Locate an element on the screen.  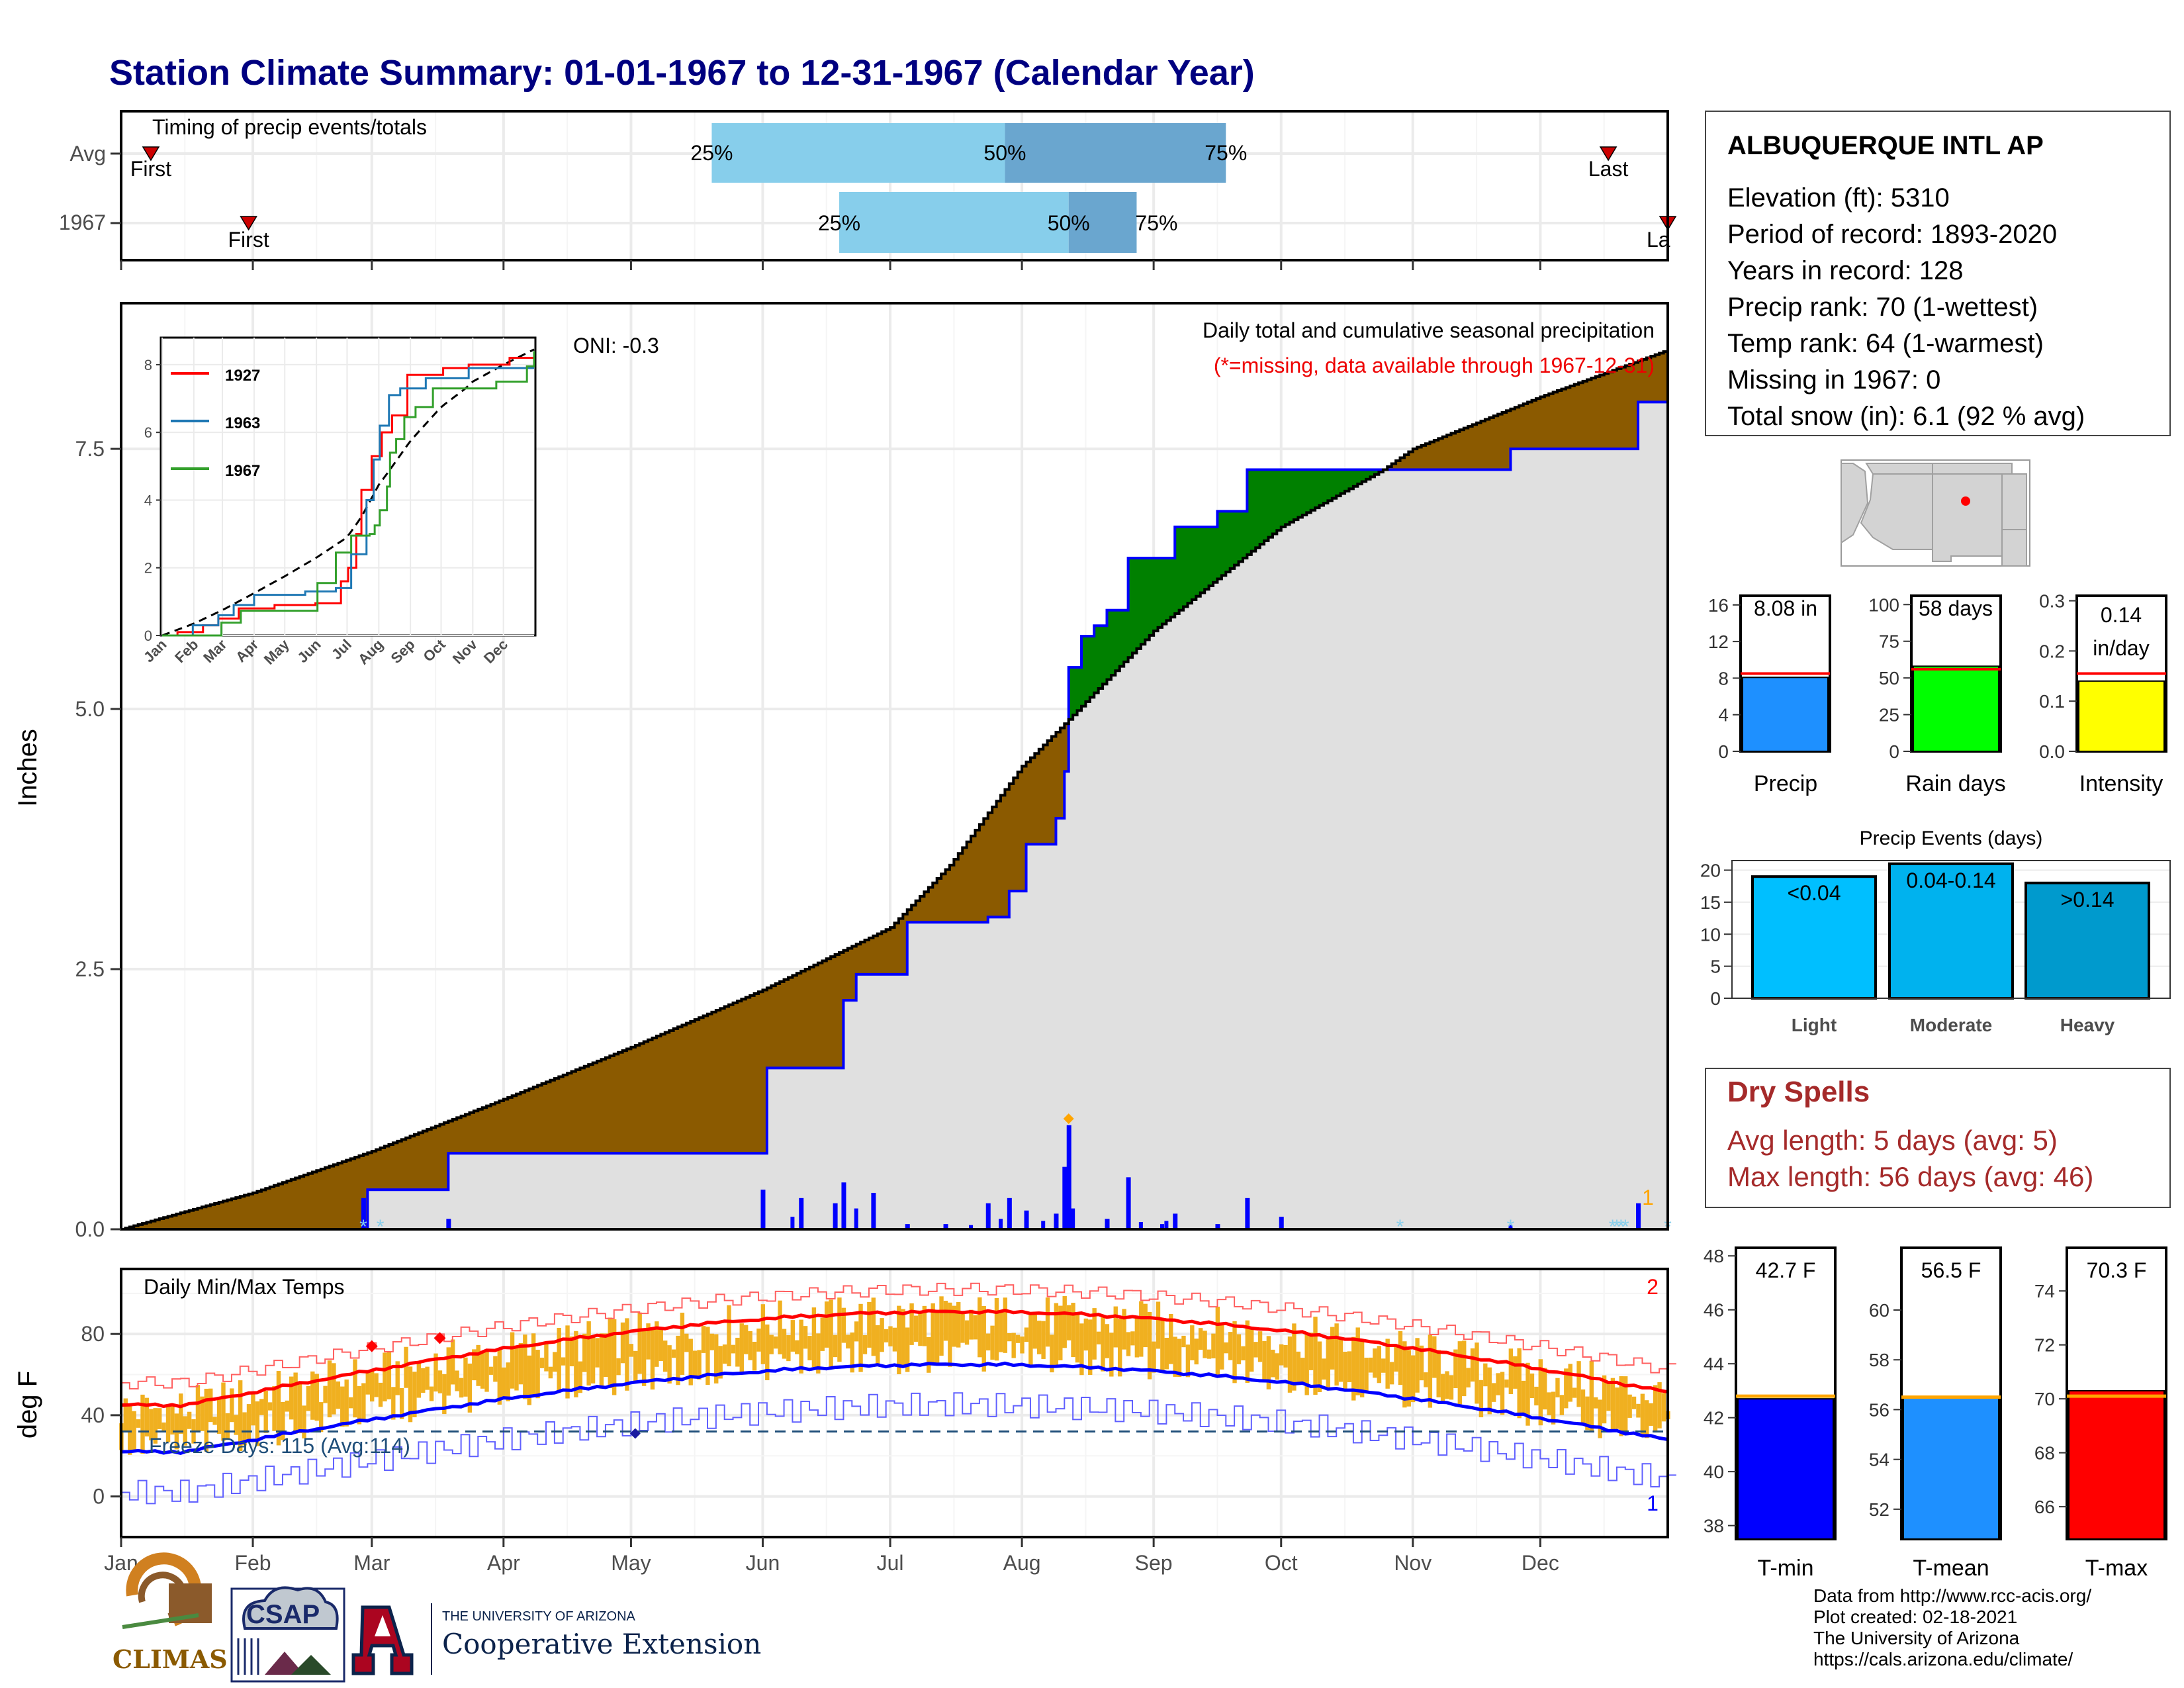
tmean-chart: 52 54 56 58 60 is located at coordinates (1935, 1393).